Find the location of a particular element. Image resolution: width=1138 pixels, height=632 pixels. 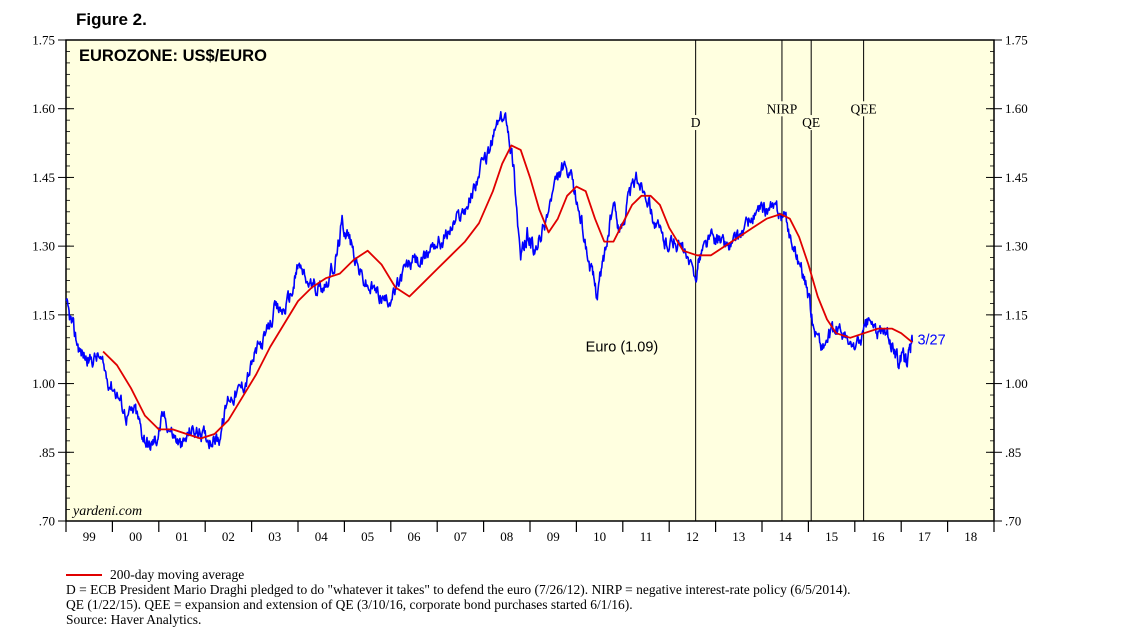

figure-label: Figure 2. is located at coordinates (111, 19).